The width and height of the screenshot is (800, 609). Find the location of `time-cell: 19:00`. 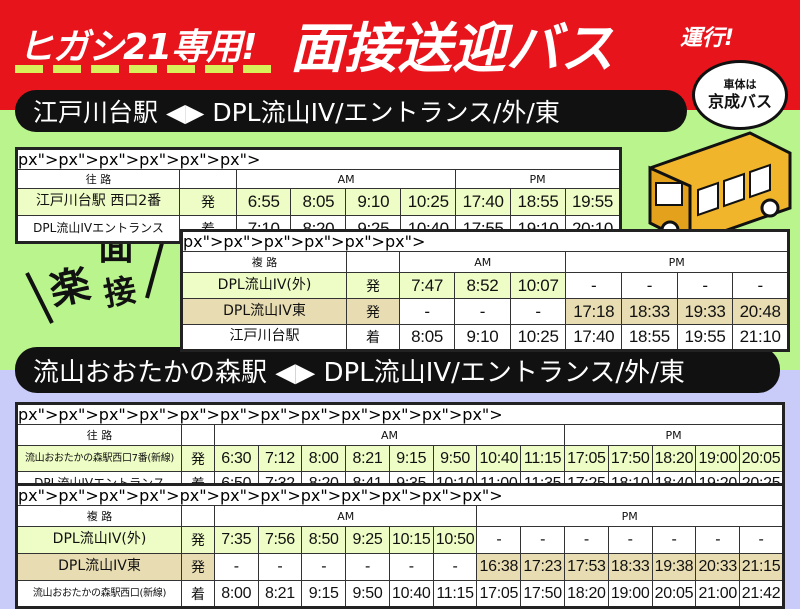

time-cell: 19:00 is located at coordinates (630, 594).